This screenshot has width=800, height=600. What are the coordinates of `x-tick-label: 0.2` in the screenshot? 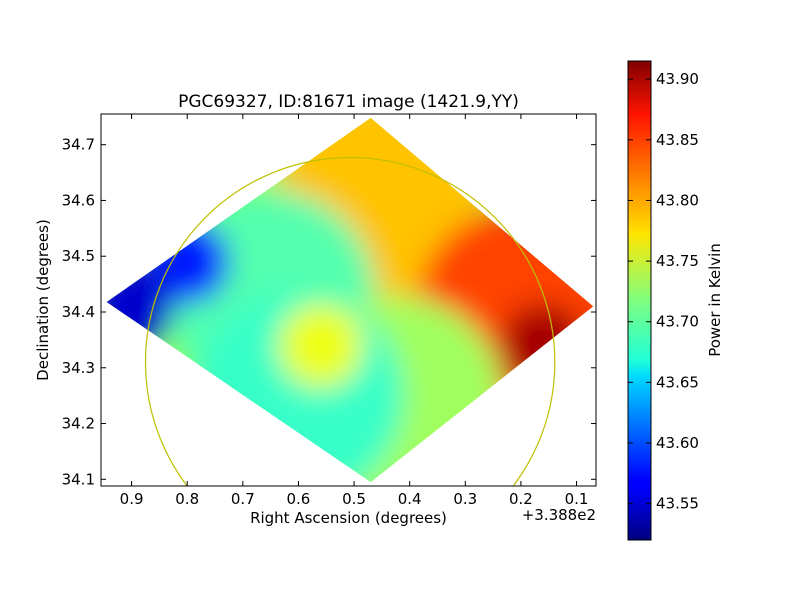 It's located at (521, 499).